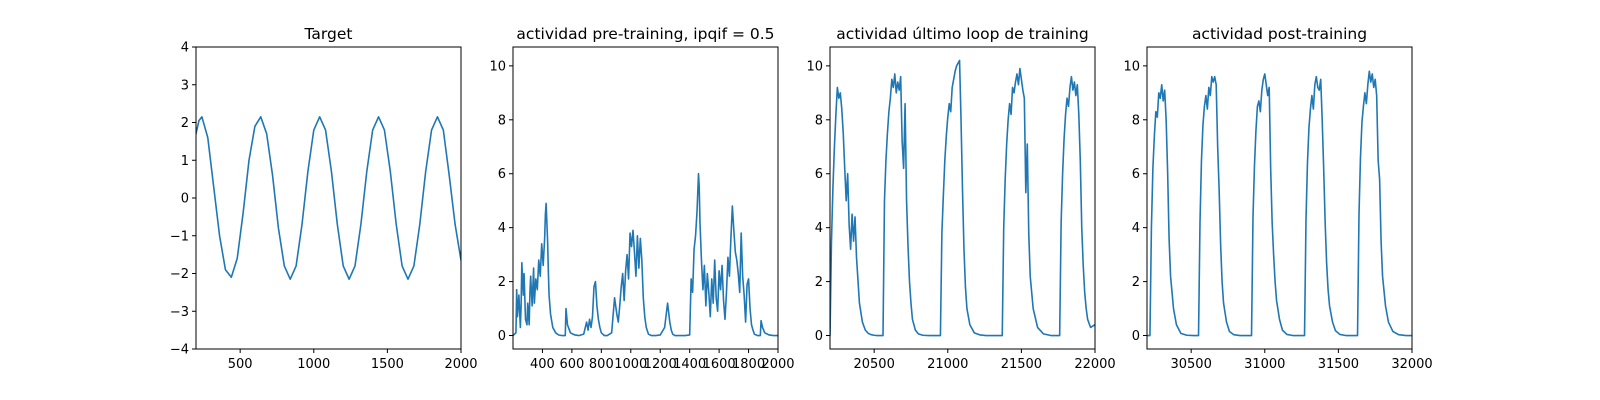 The width and height of the screenshot is (1600, 400). What do you see at coordinates (179, 236) in the screenshot?
I see `y-tick-label: −1` at bounding box center [179, 236].